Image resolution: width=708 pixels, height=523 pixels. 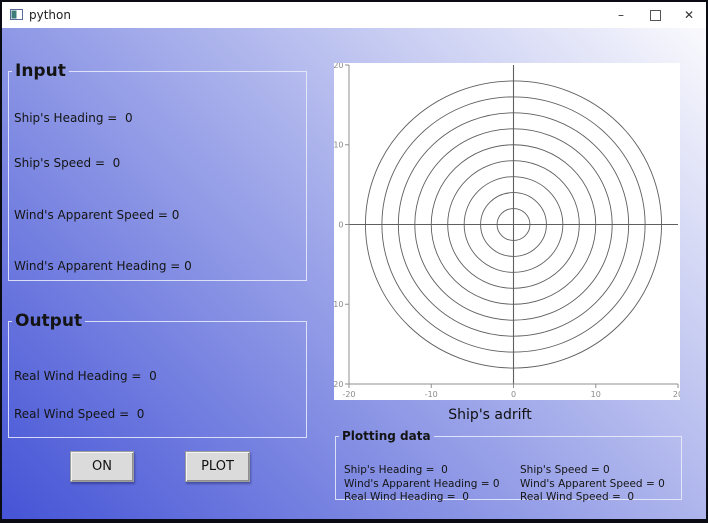 What do you see at coordinates (40, 71) in the screenshot?
I see `input-frame-title: Input` at bounding box center [40, 71].